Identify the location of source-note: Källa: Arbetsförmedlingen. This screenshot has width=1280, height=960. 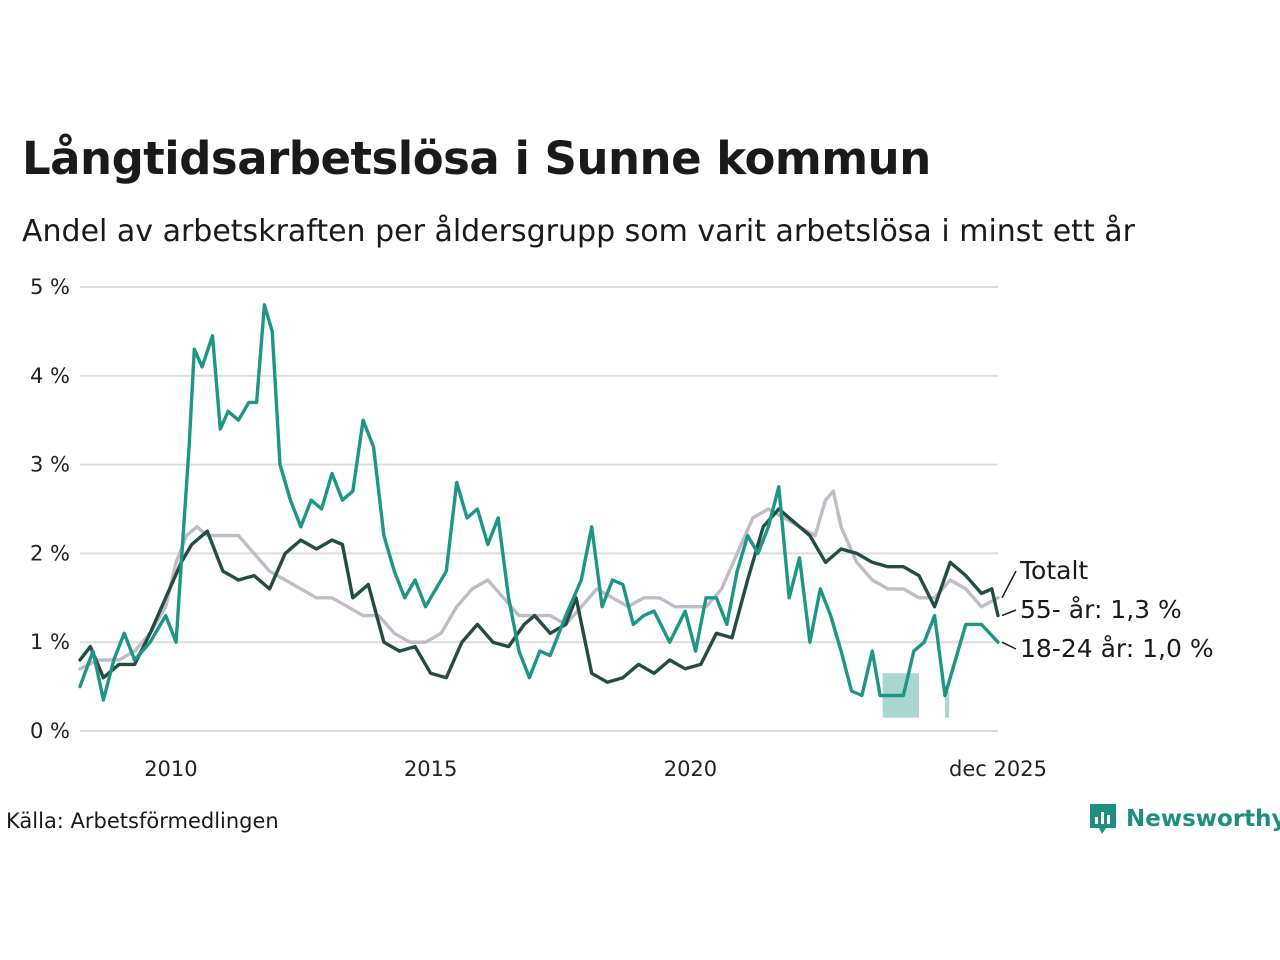
(142, 821).